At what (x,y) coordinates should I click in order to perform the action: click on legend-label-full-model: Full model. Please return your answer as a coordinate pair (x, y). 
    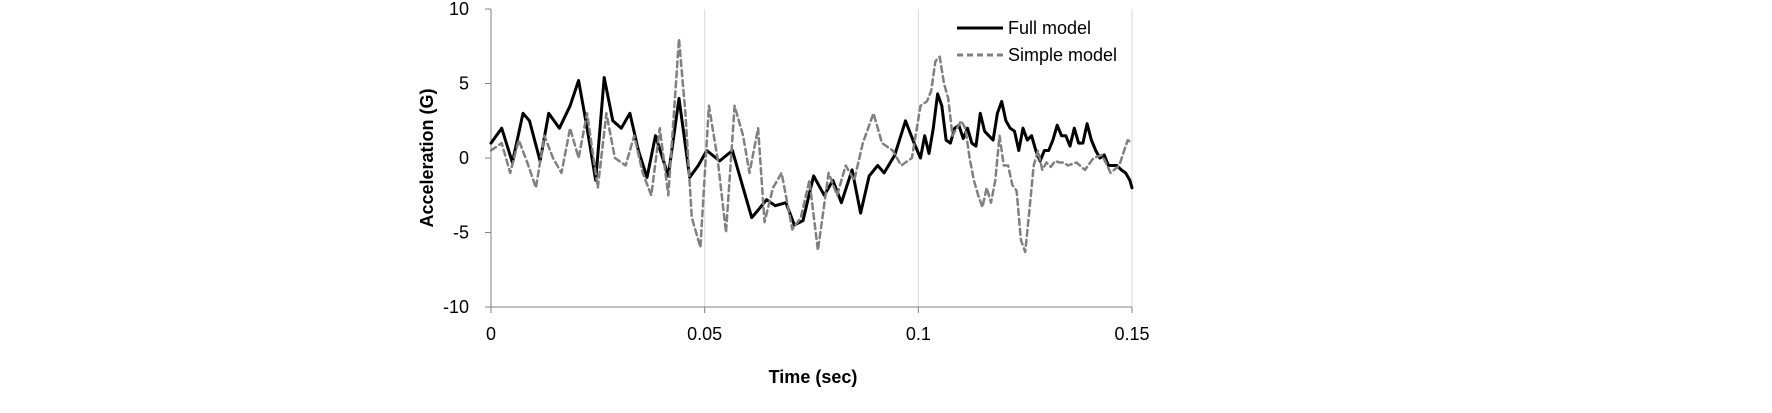
    Looking at the image, I should click on (1049, 28).